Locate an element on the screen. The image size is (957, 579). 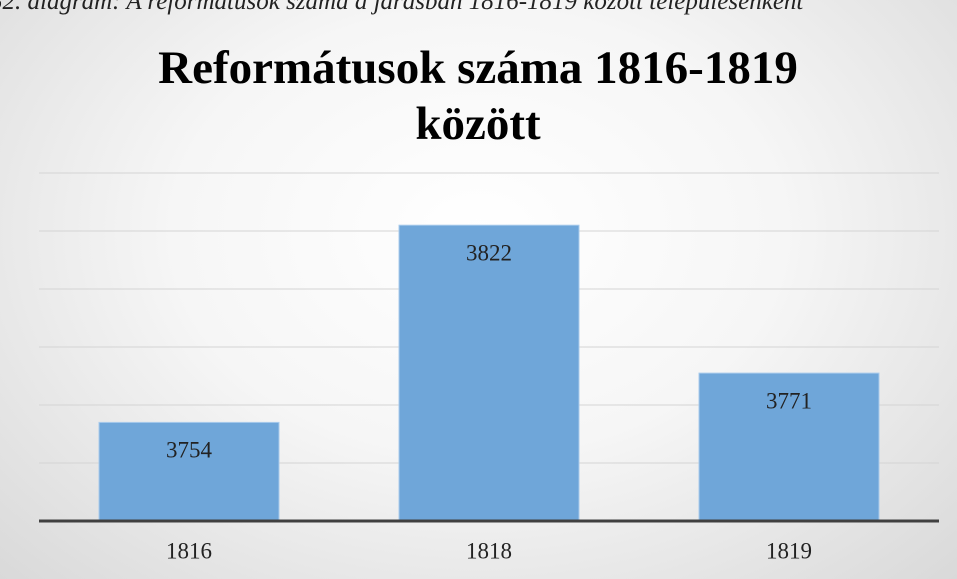
x-tick-label: 1816 is located at coordinates (189, 550).